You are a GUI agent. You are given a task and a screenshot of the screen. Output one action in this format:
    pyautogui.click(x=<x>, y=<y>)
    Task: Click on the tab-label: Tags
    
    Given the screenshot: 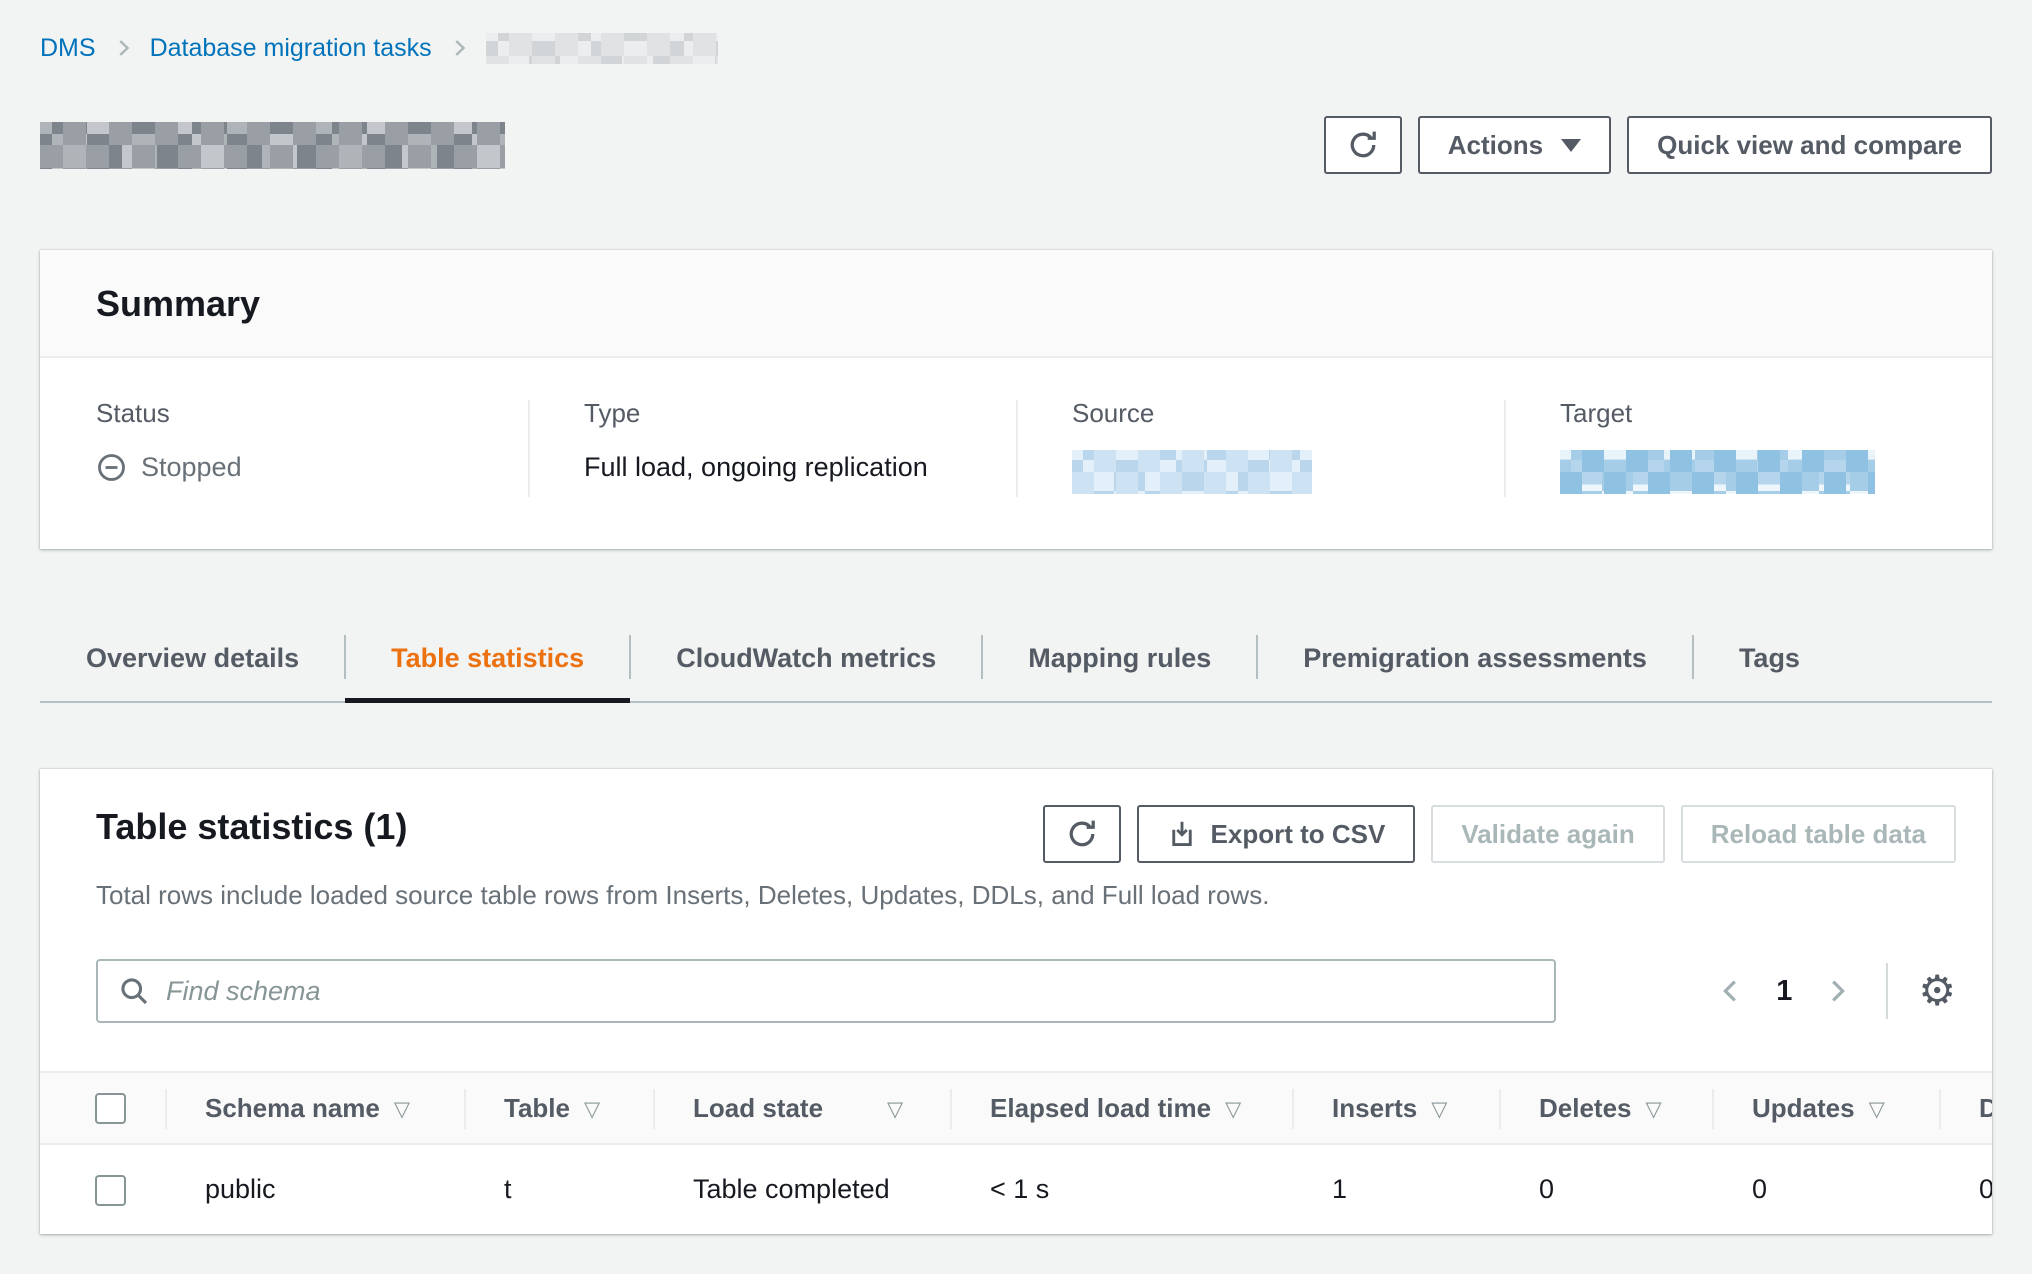 What is the action you would take?
    pyautogui.click(x=1769, y=657)
    